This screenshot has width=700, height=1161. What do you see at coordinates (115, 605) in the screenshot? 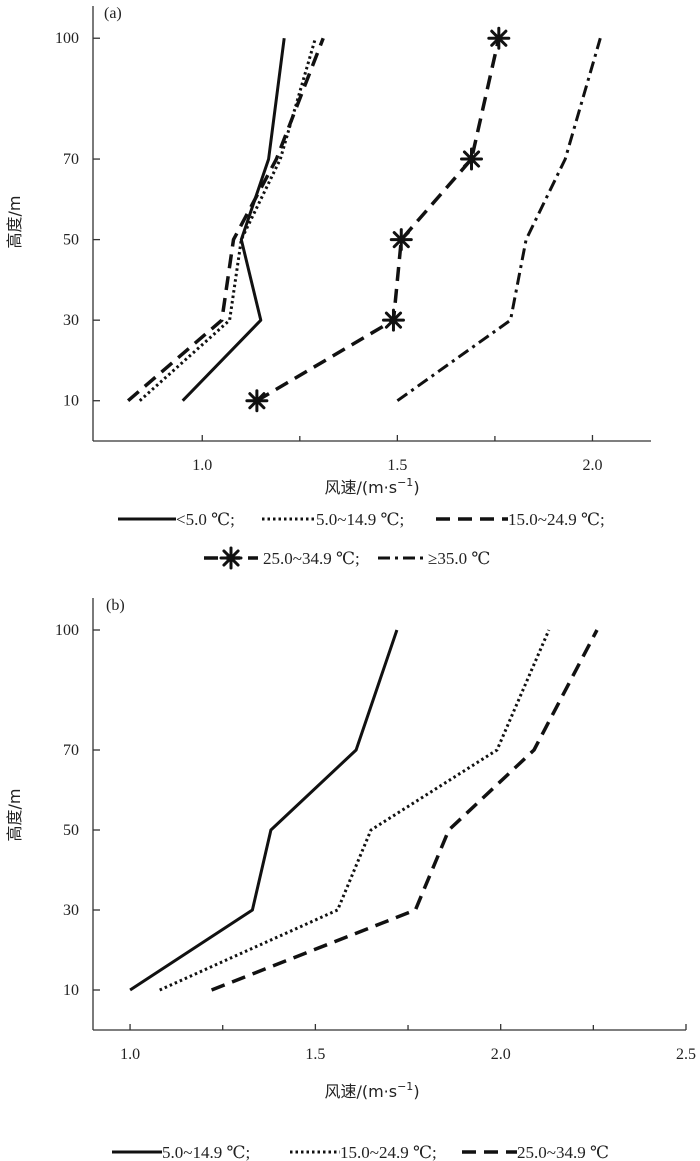
I see `panel-label: (b)` at bounding box center [115, 605].